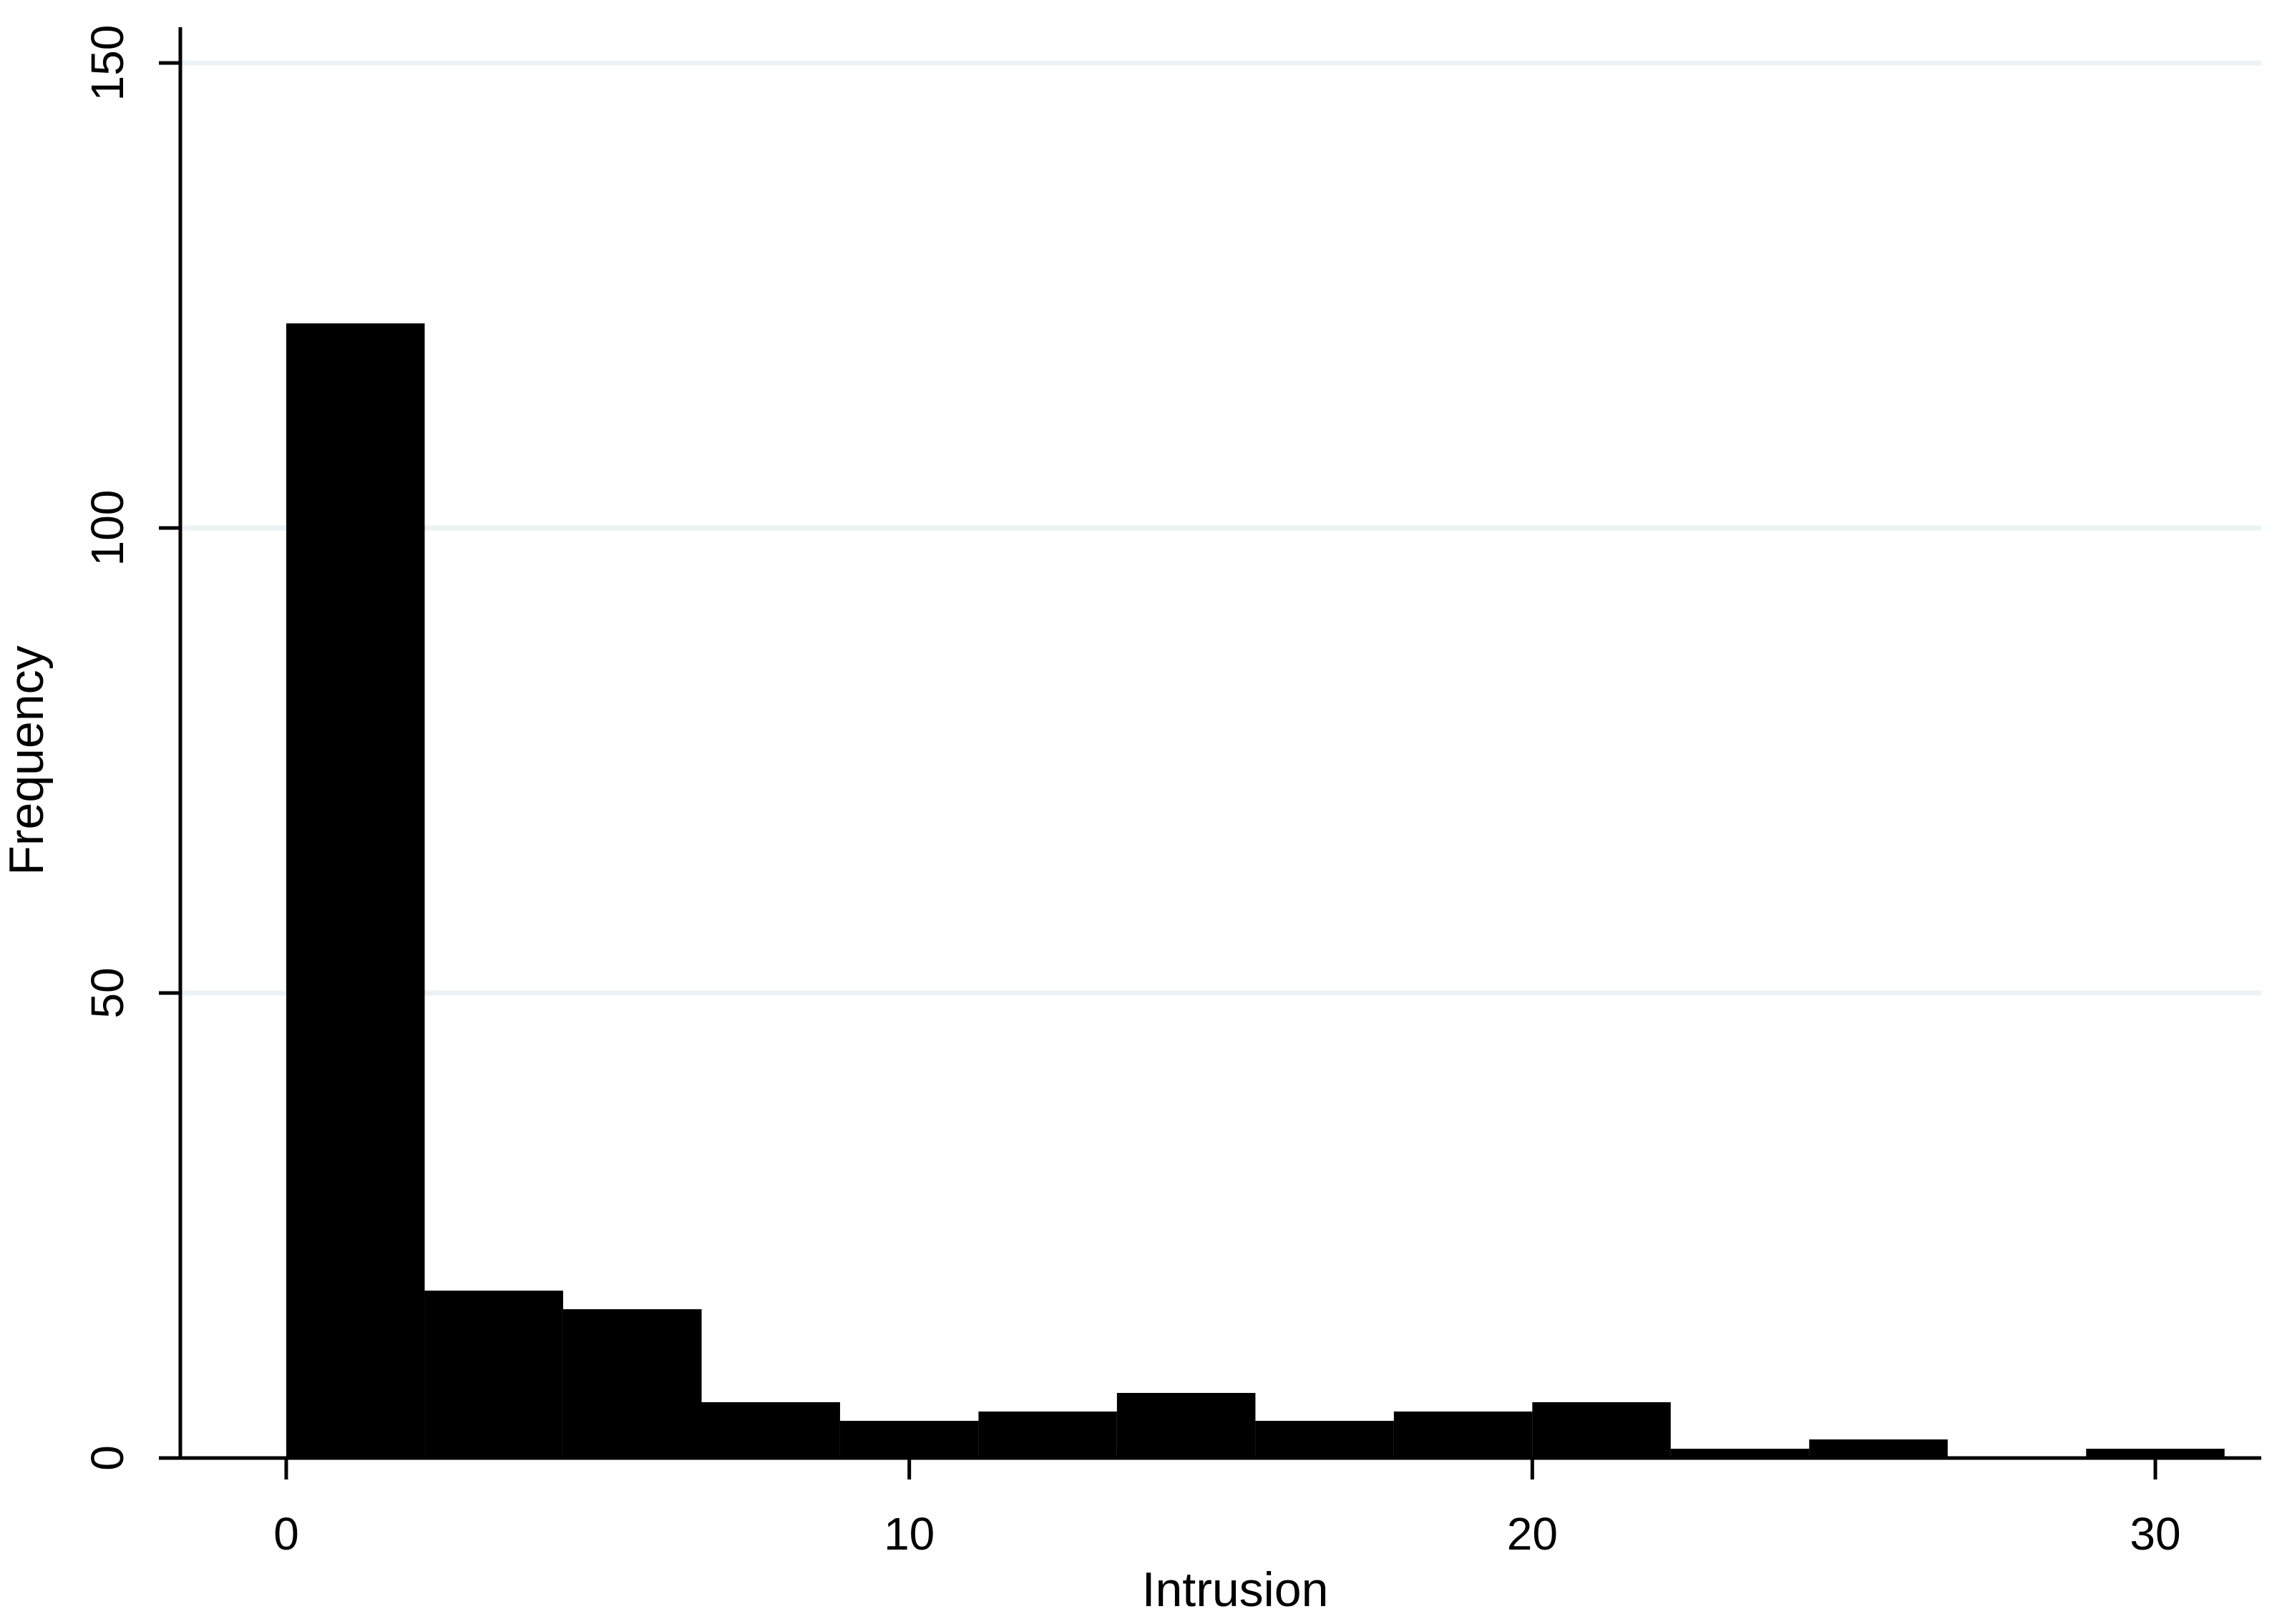 Image resolution: width=2277 pixels, height=1624 pixels. Describe the element at coordinates (107, 528) in the screenshot. I see `y-tick-label-100: 100` at that location.